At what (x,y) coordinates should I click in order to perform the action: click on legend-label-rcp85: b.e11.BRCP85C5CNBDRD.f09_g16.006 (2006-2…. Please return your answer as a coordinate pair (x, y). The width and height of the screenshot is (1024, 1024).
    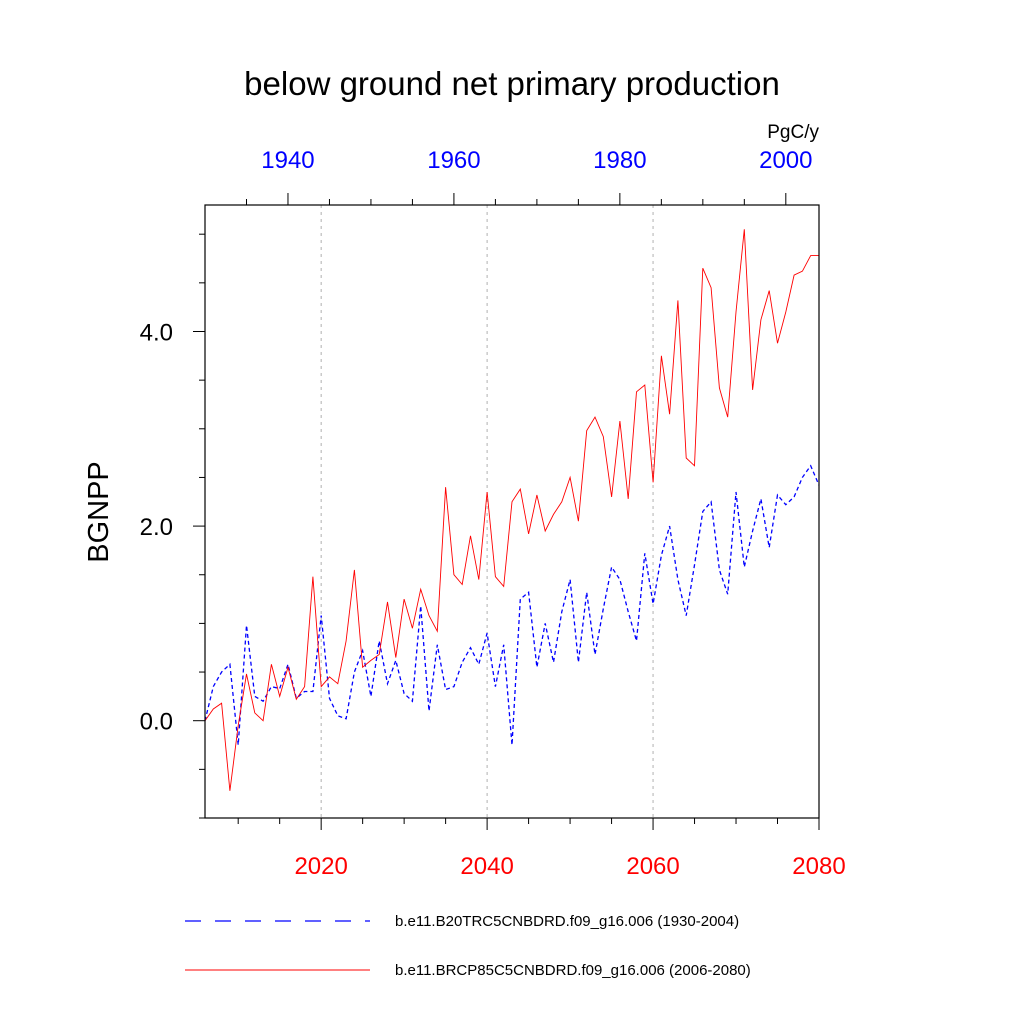
    Looking at the image, I should click on (573, 970).